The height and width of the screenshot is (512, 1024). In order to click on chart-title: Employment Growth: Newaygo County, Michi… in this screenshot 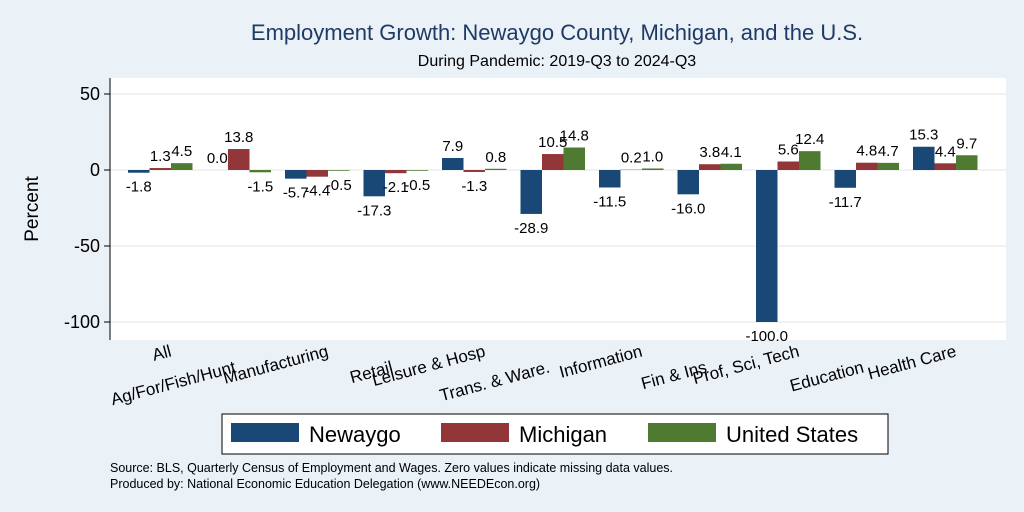, I will do `click(557, 32)`.